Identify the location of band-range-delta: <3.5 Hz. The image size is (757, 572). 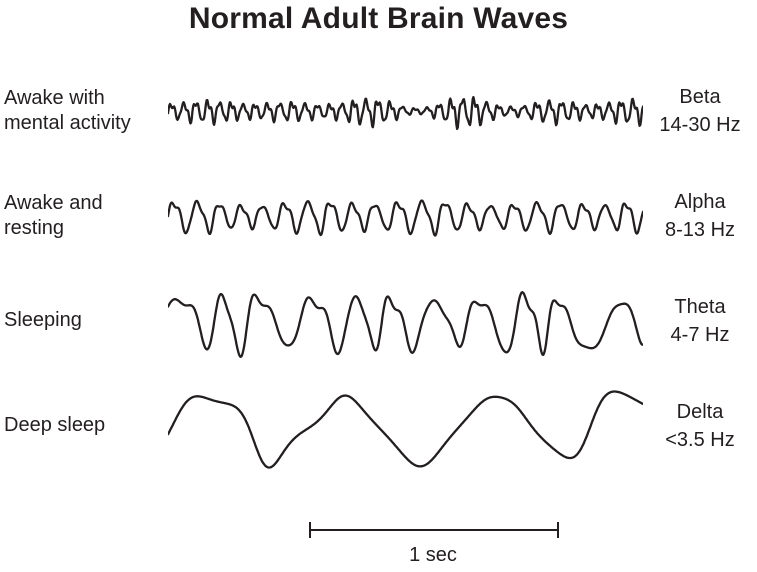
(700, 439).